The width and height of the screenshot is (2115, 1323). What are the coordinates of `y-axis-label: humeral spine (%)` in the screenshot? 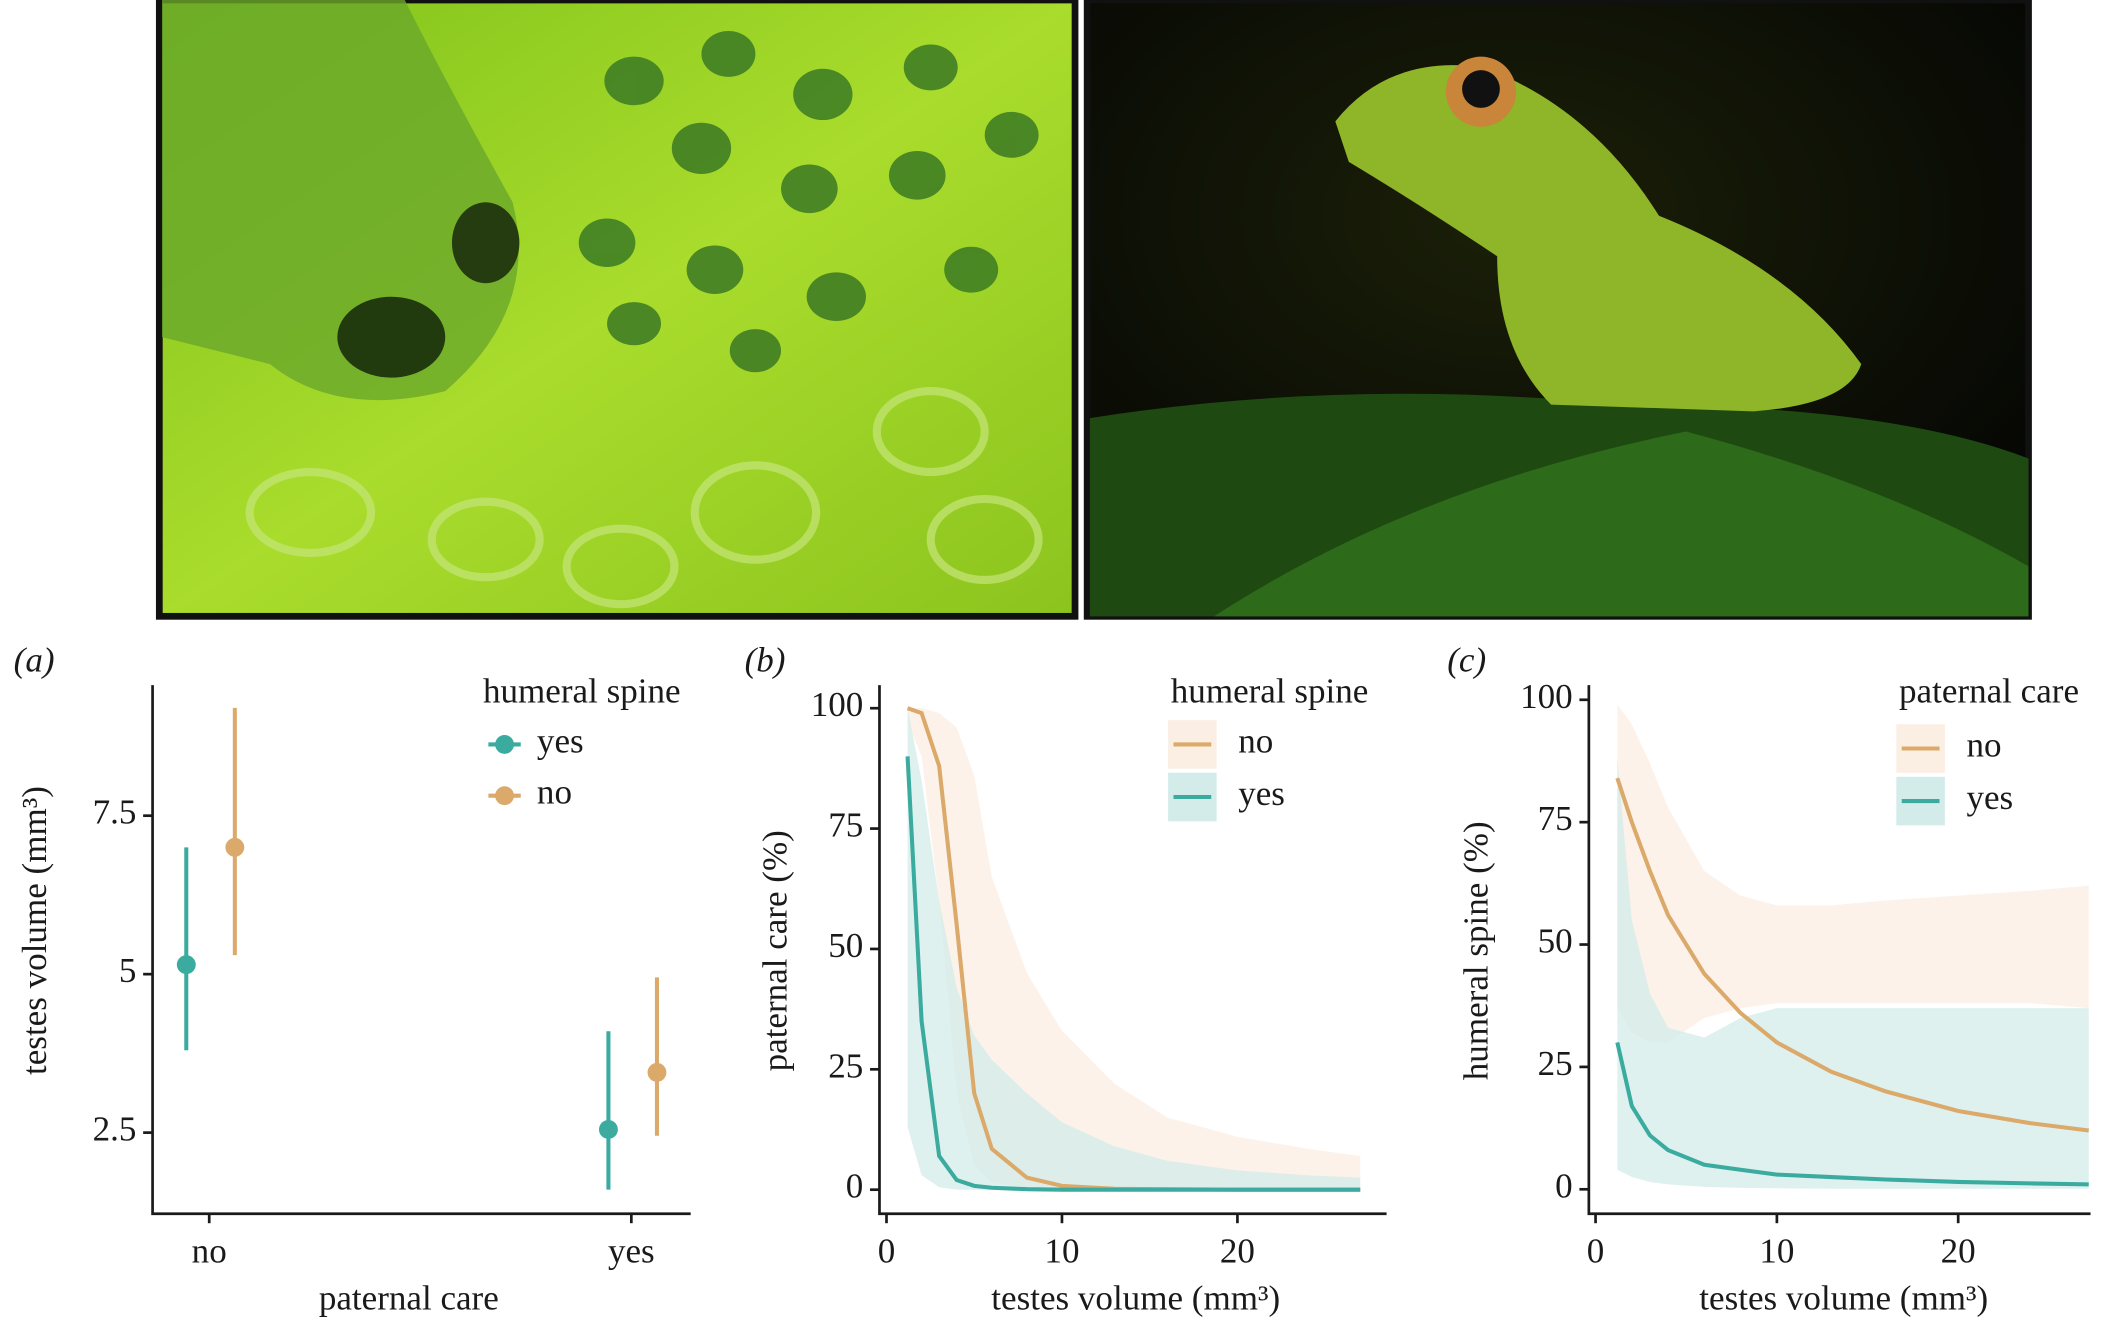 It's located at (1476, 950).